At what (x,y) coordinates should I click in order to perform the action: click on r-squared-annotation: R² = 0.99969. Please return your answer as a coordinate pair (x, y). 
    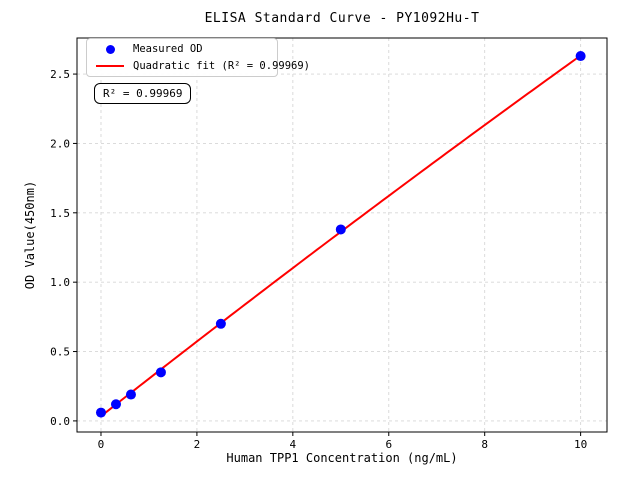
    Looking at the image, I should click on (143, 93).